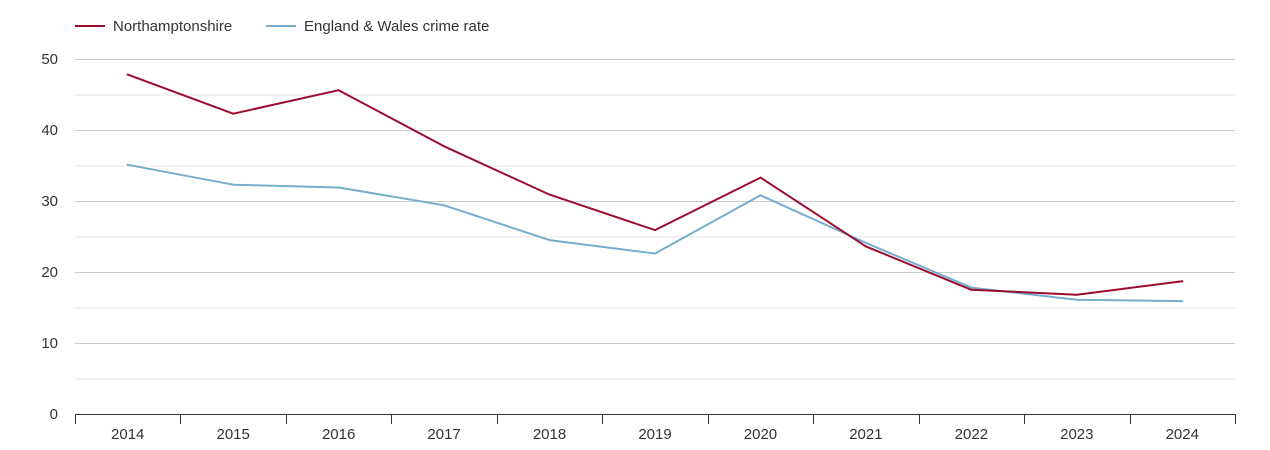 Image resolution: width=1270 pixels, height=450 pixels. What do you see at coordinates (49, 201) in the screenshot?
I see `y-tick-label: 30` at bounding box center [49, 201].